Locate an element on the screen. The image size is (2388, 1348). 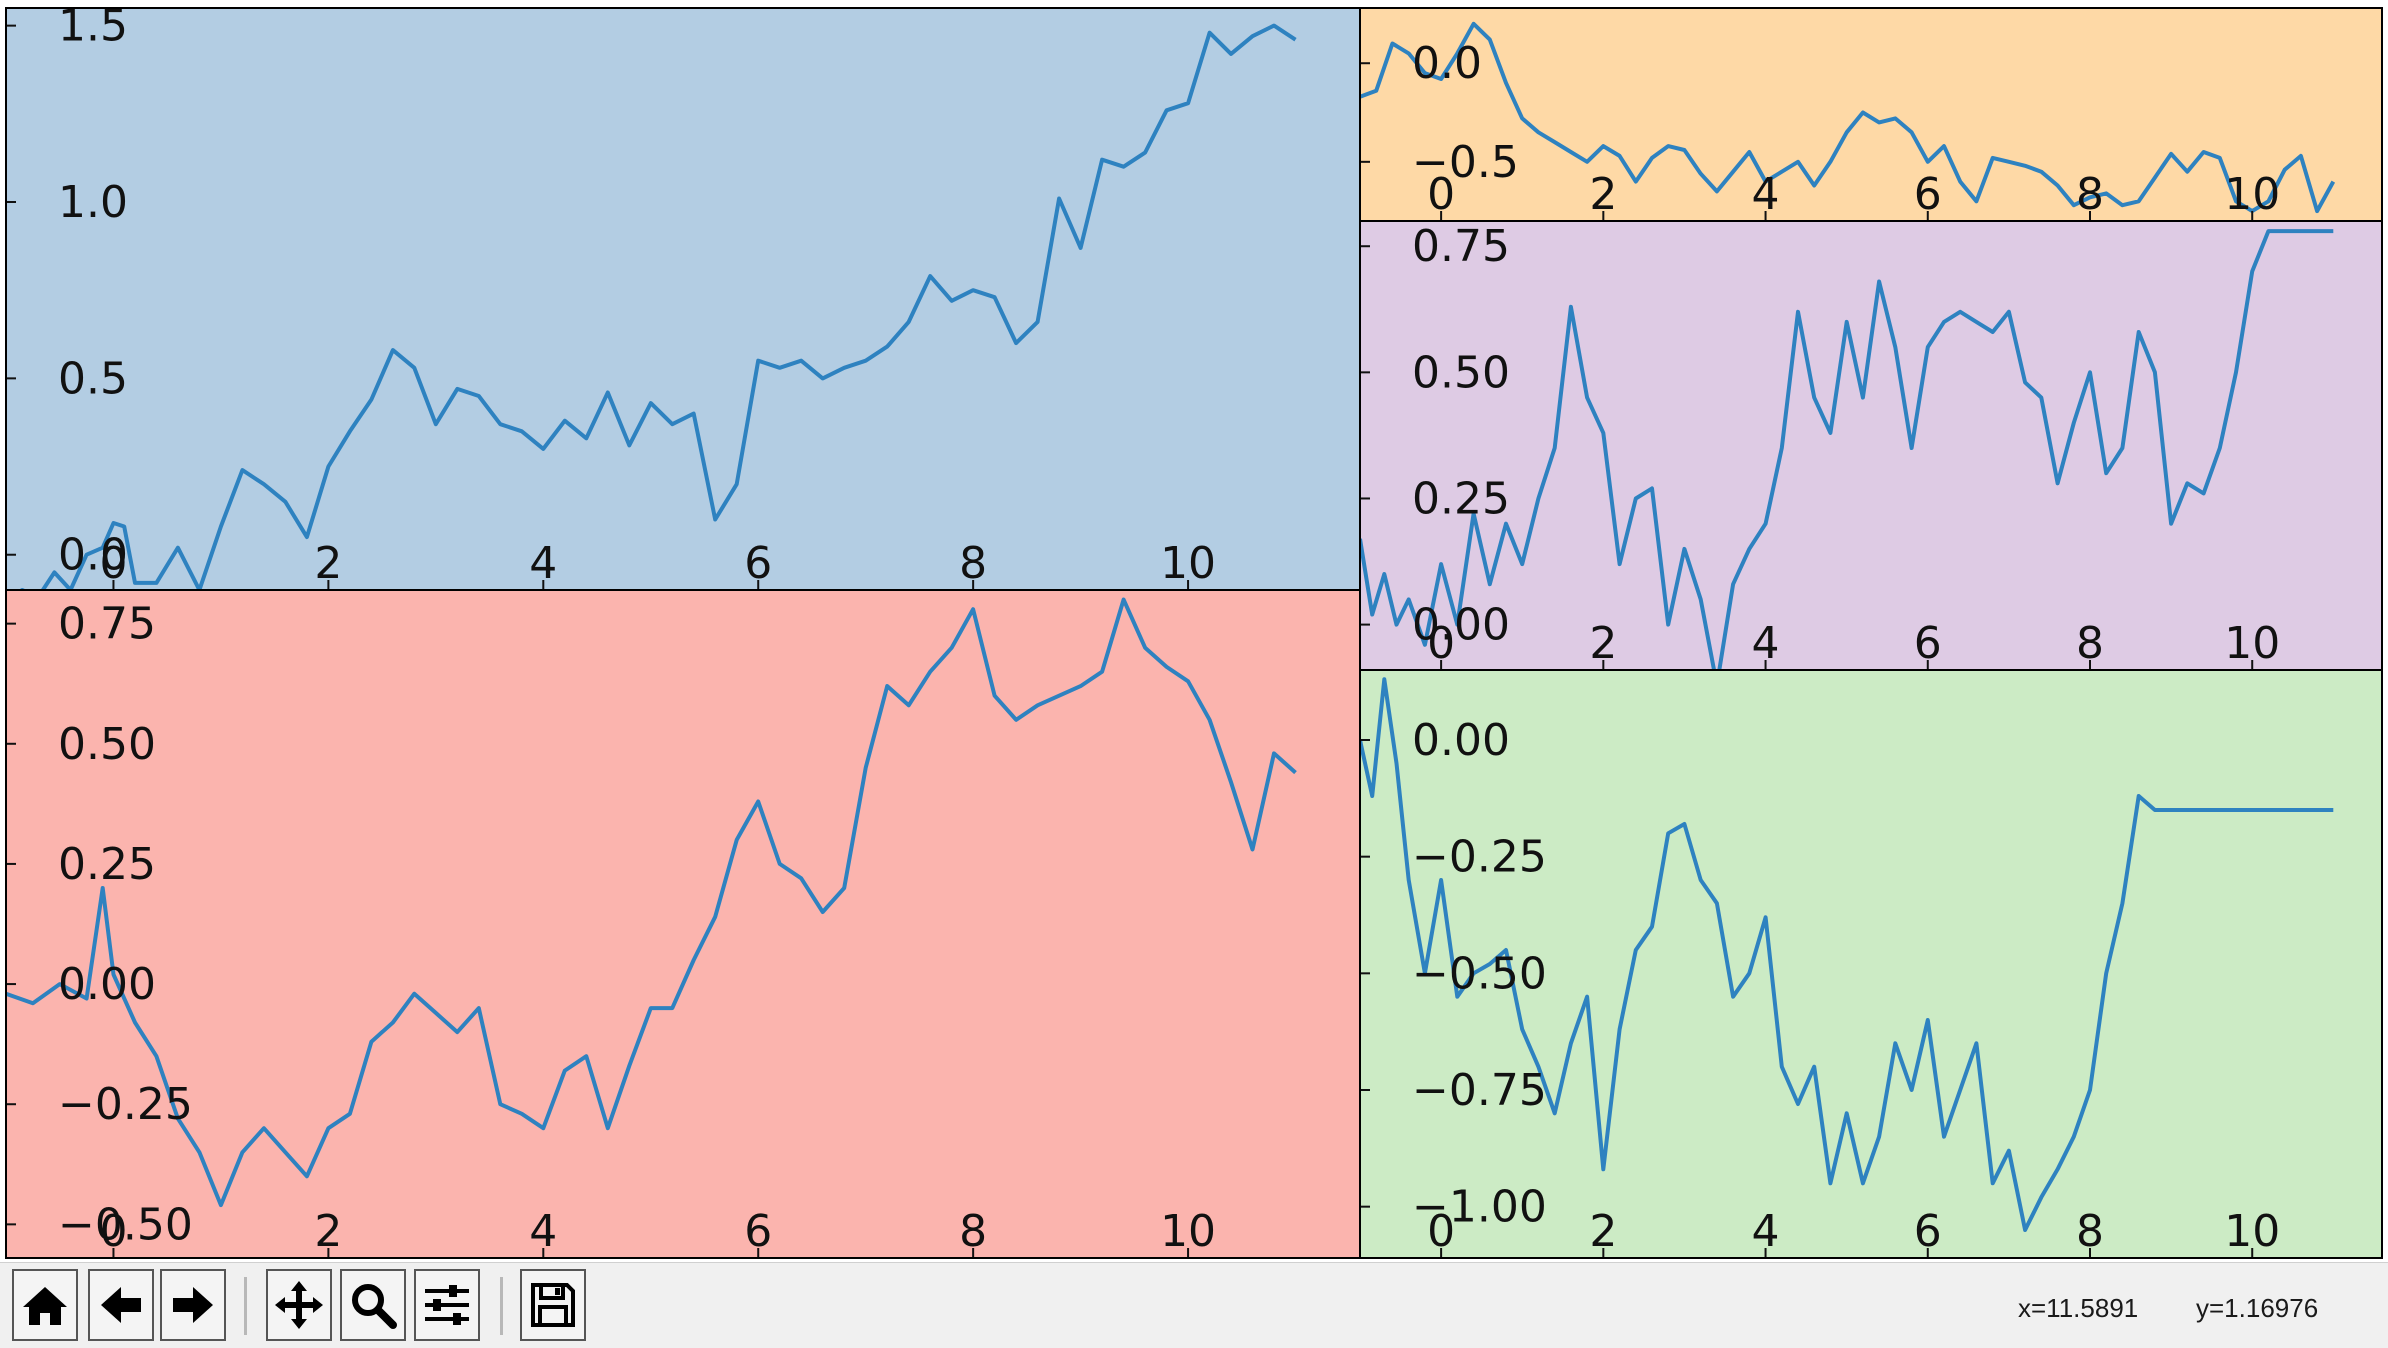
configure-subplots-button is located at coordinates (447, 1305).